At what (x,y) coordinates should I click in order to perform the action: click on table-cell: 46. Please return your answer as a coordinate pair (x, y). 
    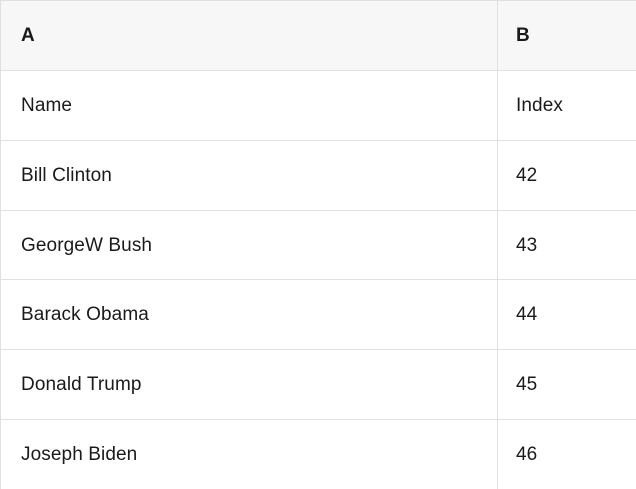
    Looking at the image, I should click on (527, 455).